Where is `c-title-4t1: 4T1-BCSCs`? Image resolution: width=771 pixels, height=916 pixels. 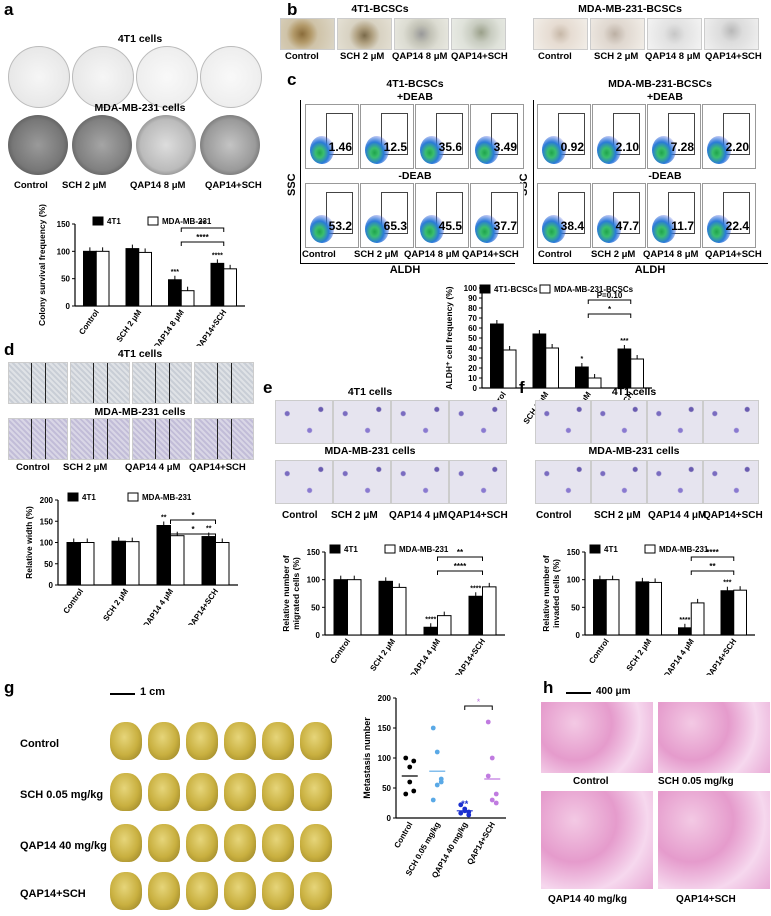 c-title-4t1: 4T1-BCSCs is located at coordinates (415, 84).